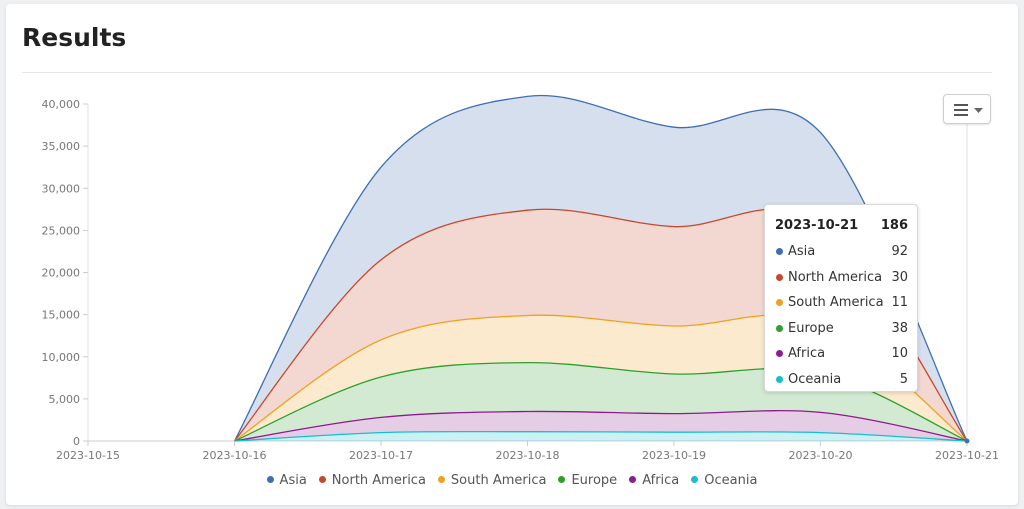  I want to click on x-tick-label: 2023-10-16, so click(235, 455).